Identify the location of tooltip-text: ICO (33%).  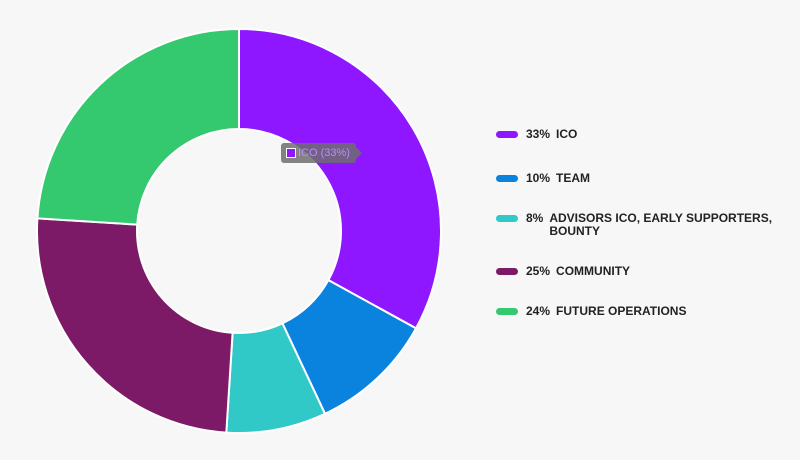
(324, 153).